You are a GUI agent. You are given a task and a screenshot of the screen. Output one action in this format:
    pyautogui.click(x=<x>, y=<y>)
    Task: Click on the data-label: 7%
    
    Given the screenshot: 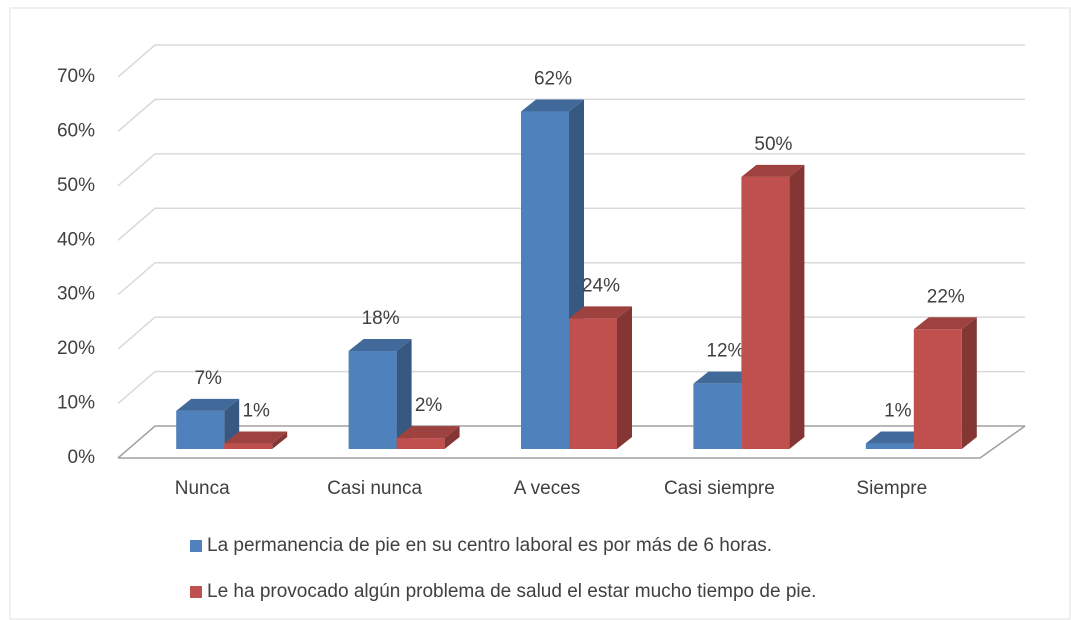 What is the action you would take?
    pyautogui.click(x=208, y=378)
    